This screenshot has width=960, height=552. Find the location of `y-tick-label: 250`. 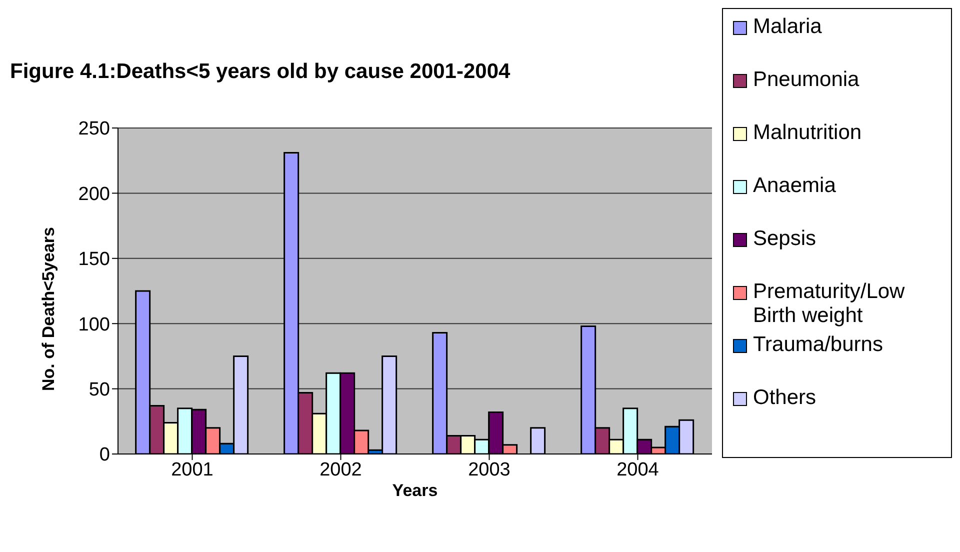

y-tick-label: 250 is located at coordinates (94, 129).